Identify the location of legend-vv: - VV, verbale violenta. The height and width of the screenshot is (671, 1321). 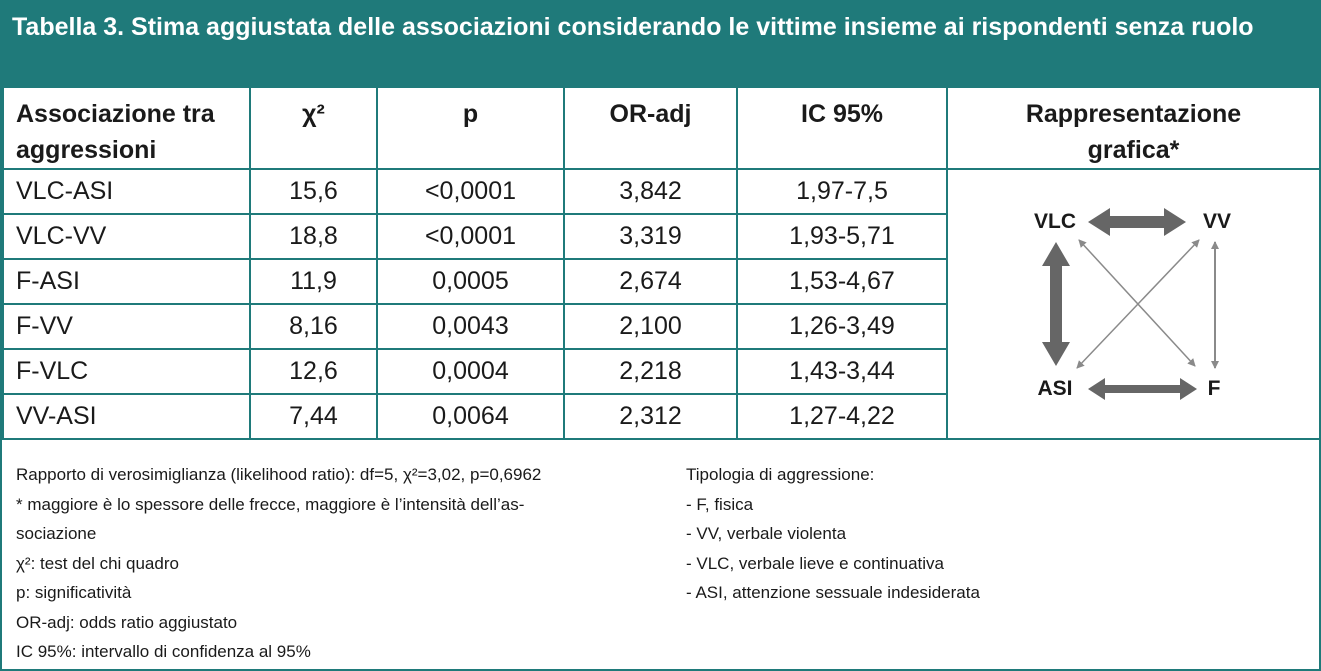
(766, 533).